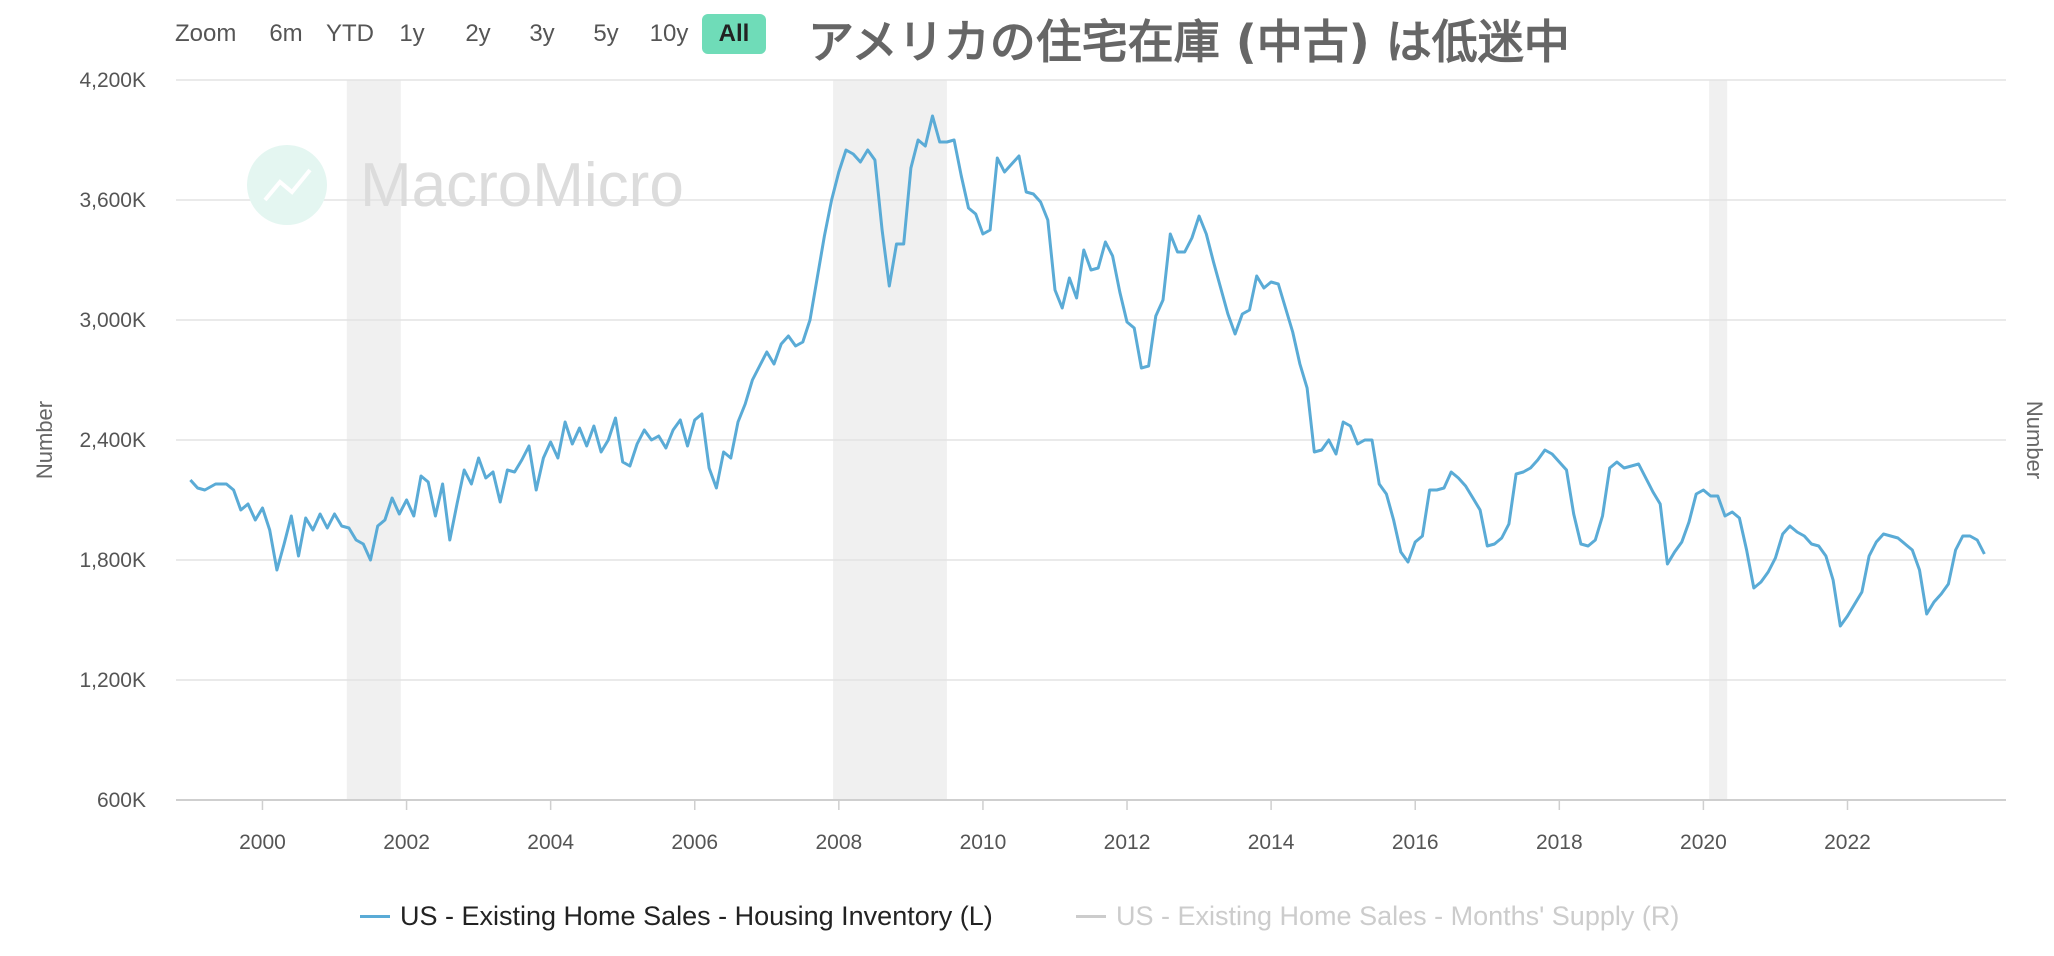  What do you see at coordinates (1847, 842) in the screenshot?
I see `x-tick-label: 2022` at bounding box center [1847, 842].